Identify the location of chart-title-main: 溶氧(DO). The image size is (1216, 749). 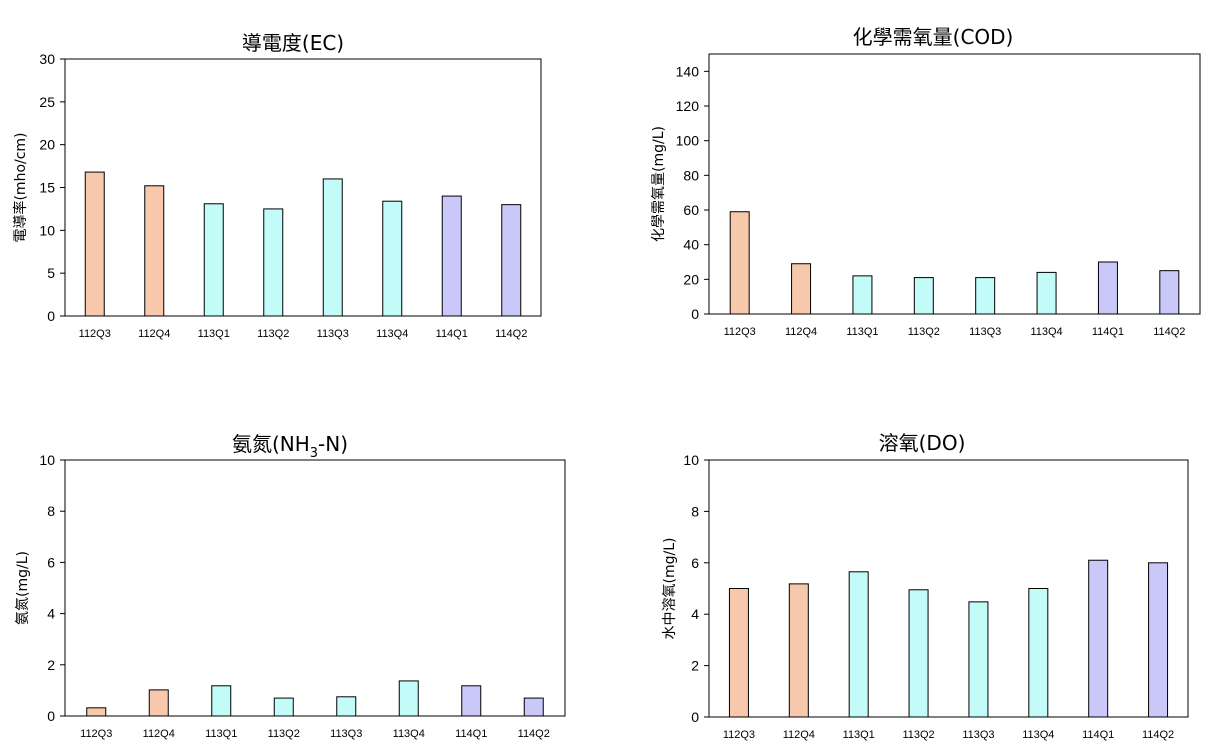
(922, 443).